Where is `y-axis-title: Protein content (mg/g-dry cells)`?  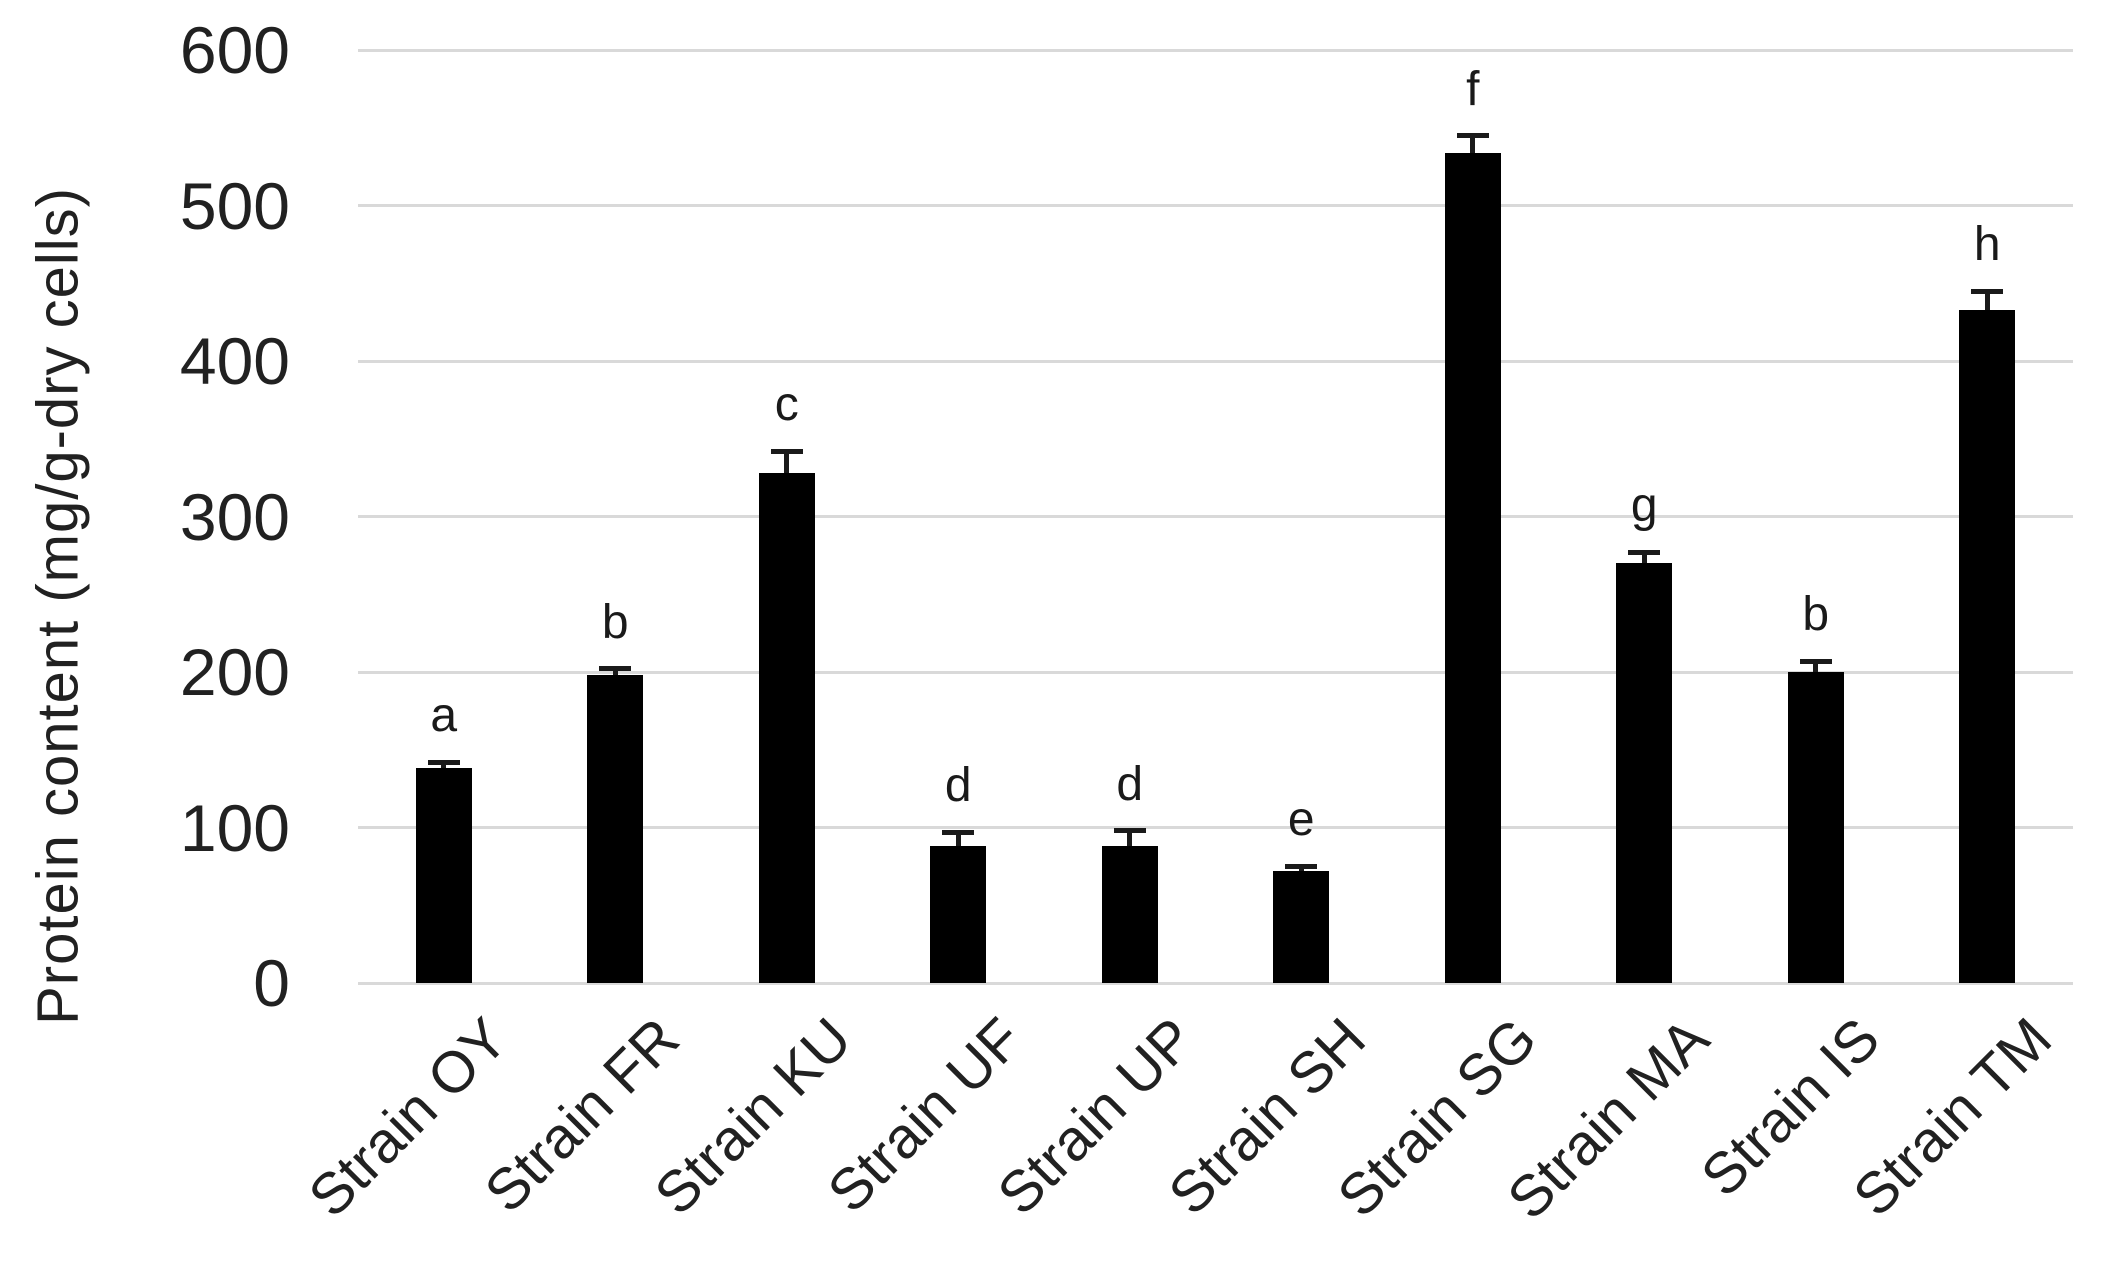 y-axis-title: Protein content (mg/g-dry cells) is located at coordinates (58, 606).